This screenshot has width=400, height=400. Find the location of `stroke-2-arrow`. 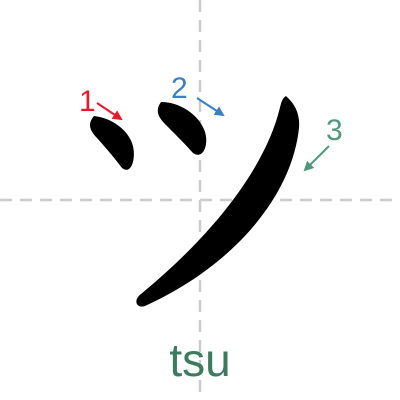

stroke-2-arrow is located at coordinates (210, 107).